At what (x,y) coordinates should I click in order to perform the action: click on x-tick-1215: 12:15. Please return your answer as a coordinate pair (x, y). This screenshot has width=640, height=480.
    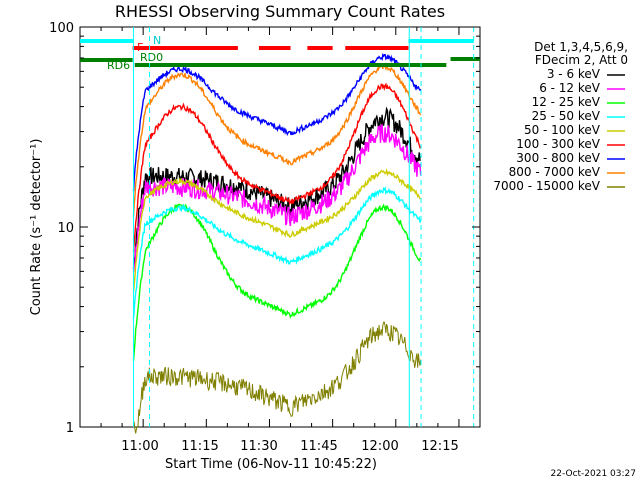
    Looking at the image, I should click on (439, 446).